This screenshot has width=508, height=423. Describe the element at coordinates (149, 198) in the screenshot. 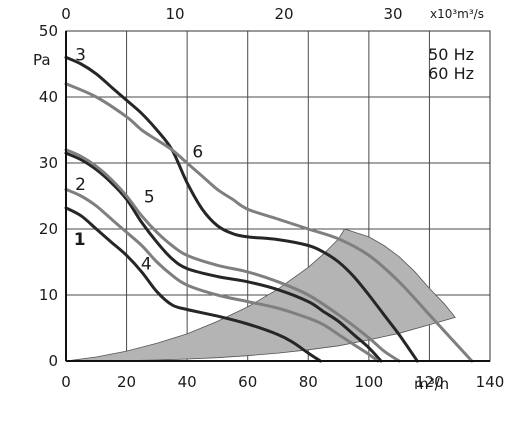

I see `curve-label-5: 5` at that location.